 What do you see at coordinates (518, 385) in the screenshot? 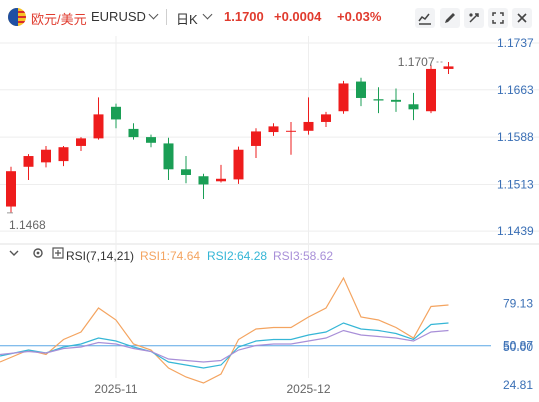
I see `rsi-tick-label: 24.81` at bounding box center [518, 385].